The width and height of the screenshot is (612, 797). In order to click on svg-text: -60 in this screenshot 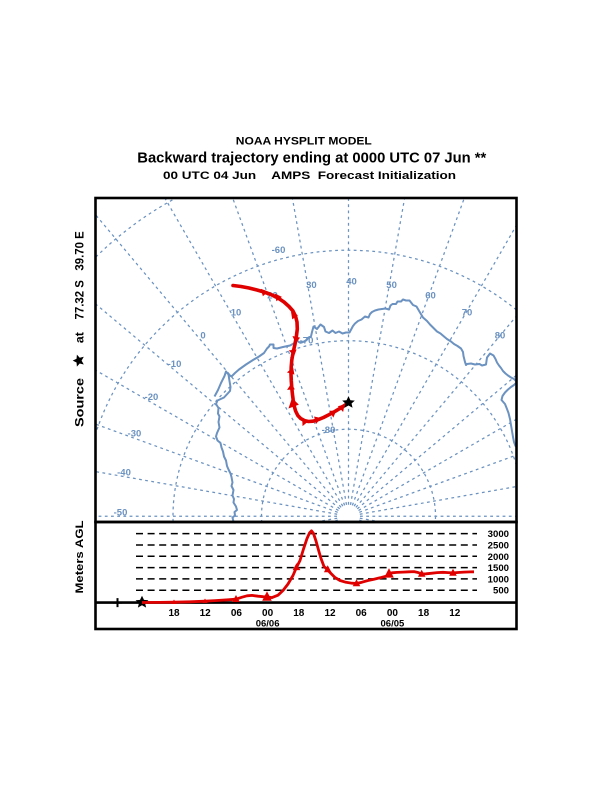, I will do `click(279, 250)`.